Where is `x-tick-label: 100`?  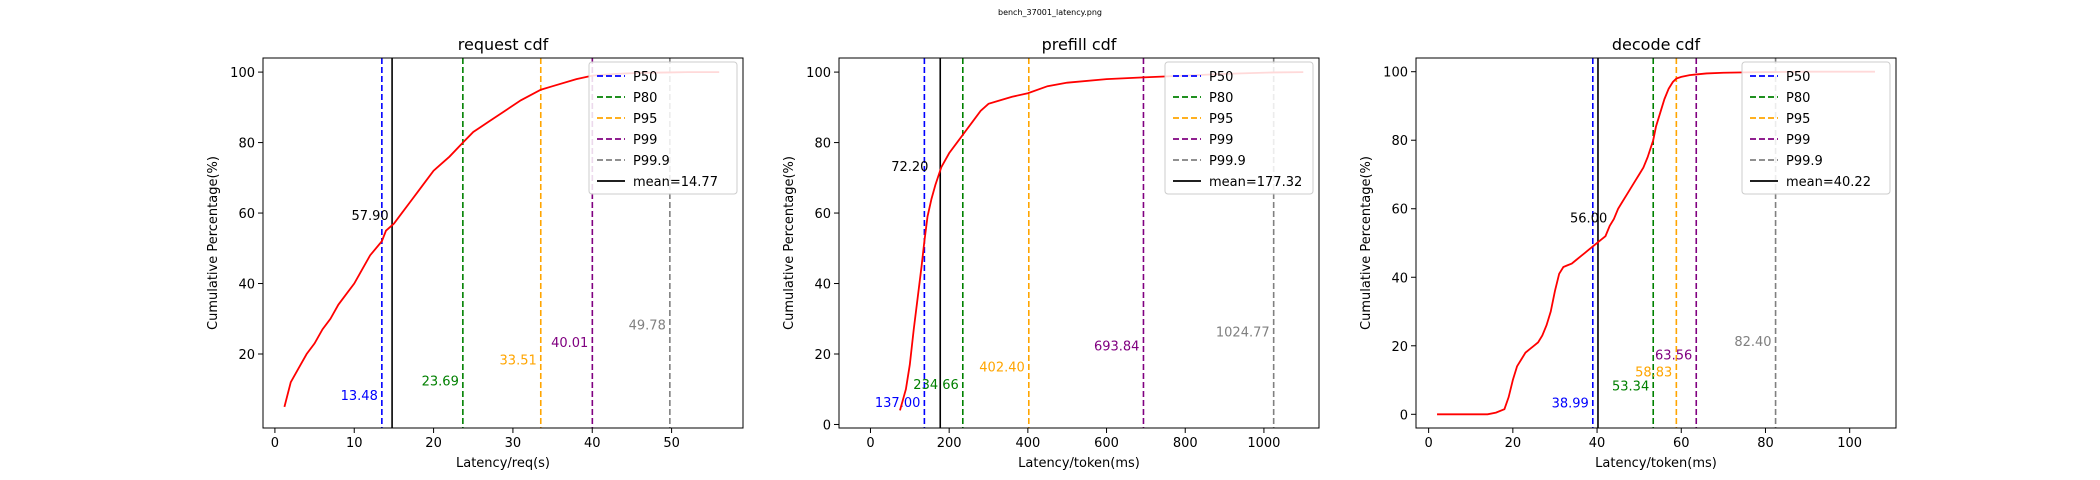
x-tick-label: 100 is located at coordinates (1849, 443).